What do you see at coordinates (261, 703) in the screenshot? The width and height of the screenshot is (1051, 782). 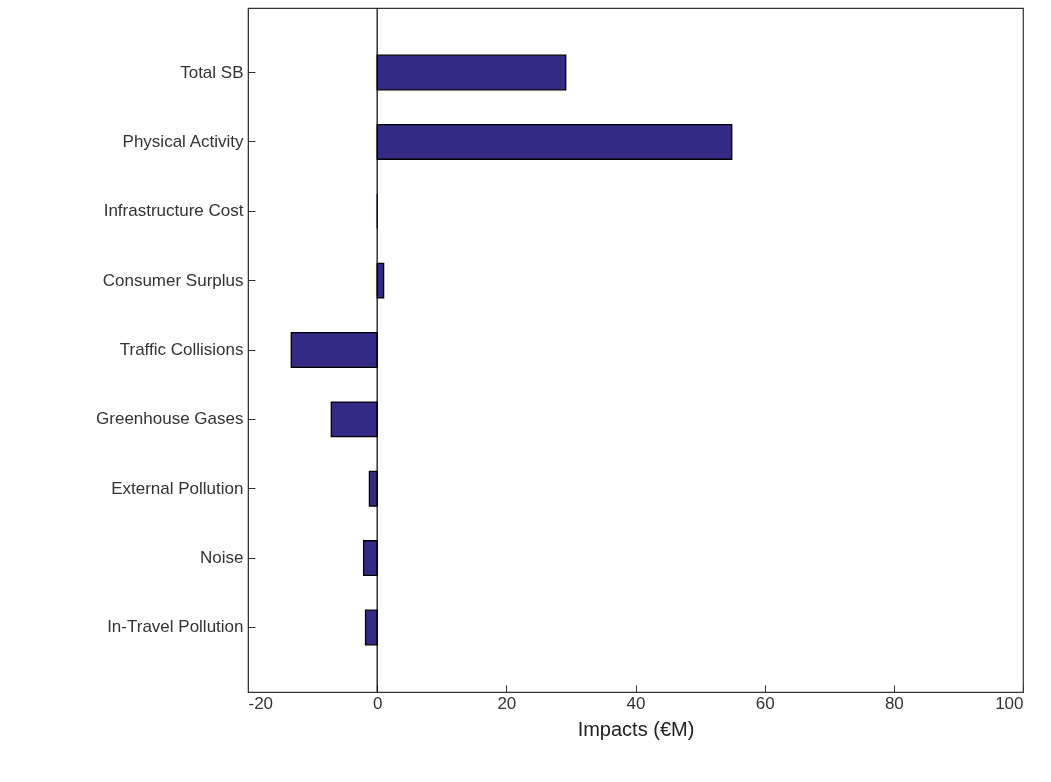 I see `x-tick-label: -20` at bounding box center [261, 703].